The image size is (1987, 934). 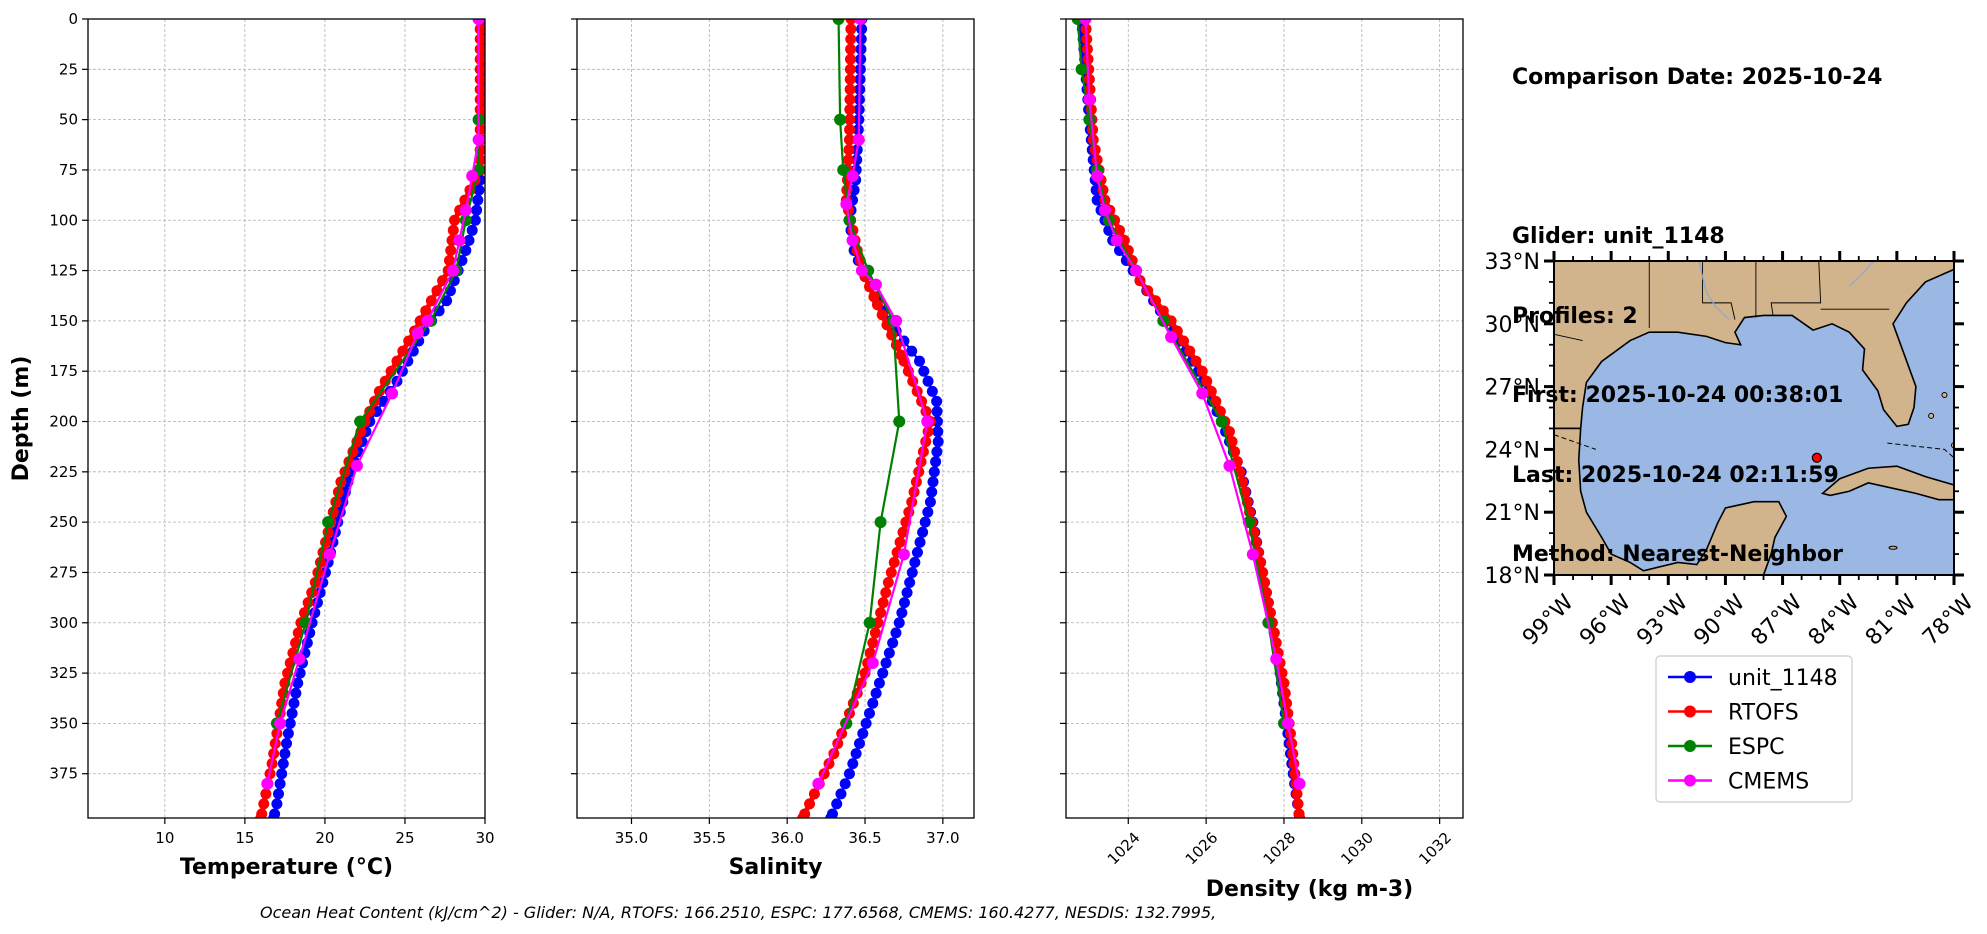 I want to click on series-line-CMEMS, so click(x=873, y=402).